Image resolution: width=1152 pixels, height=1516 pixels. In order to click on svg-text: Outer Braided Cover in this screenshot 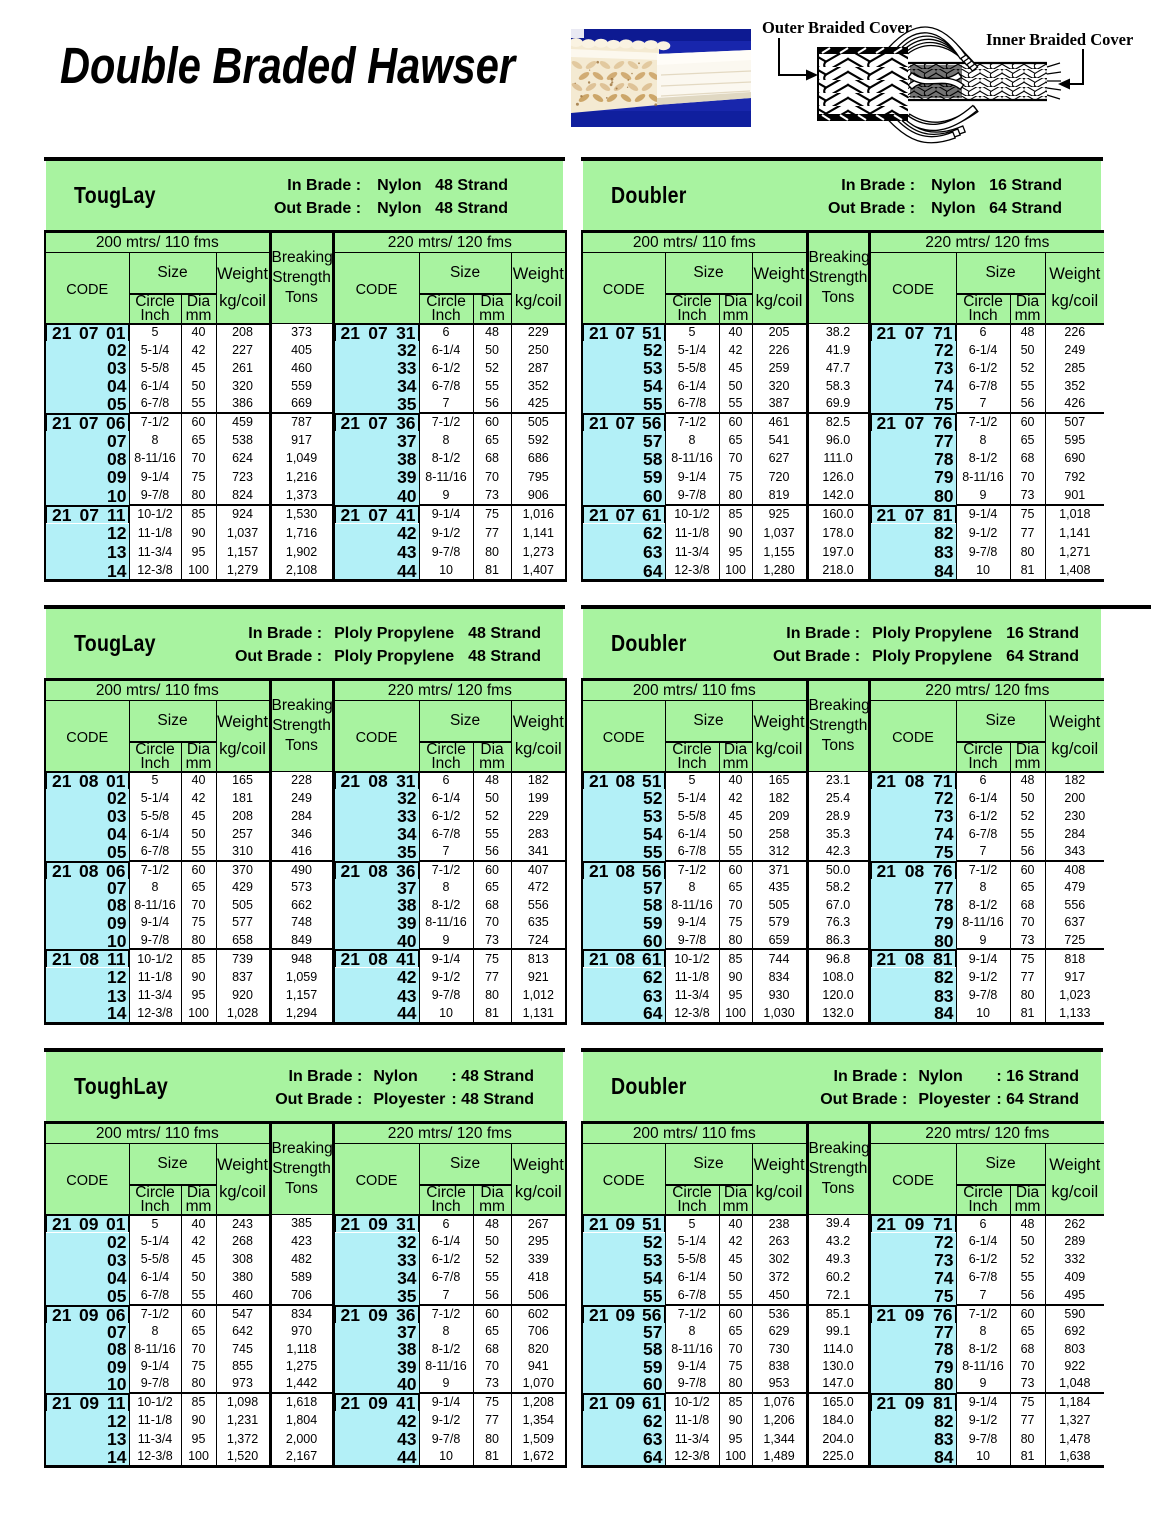, I will do `click(837, 27)`.